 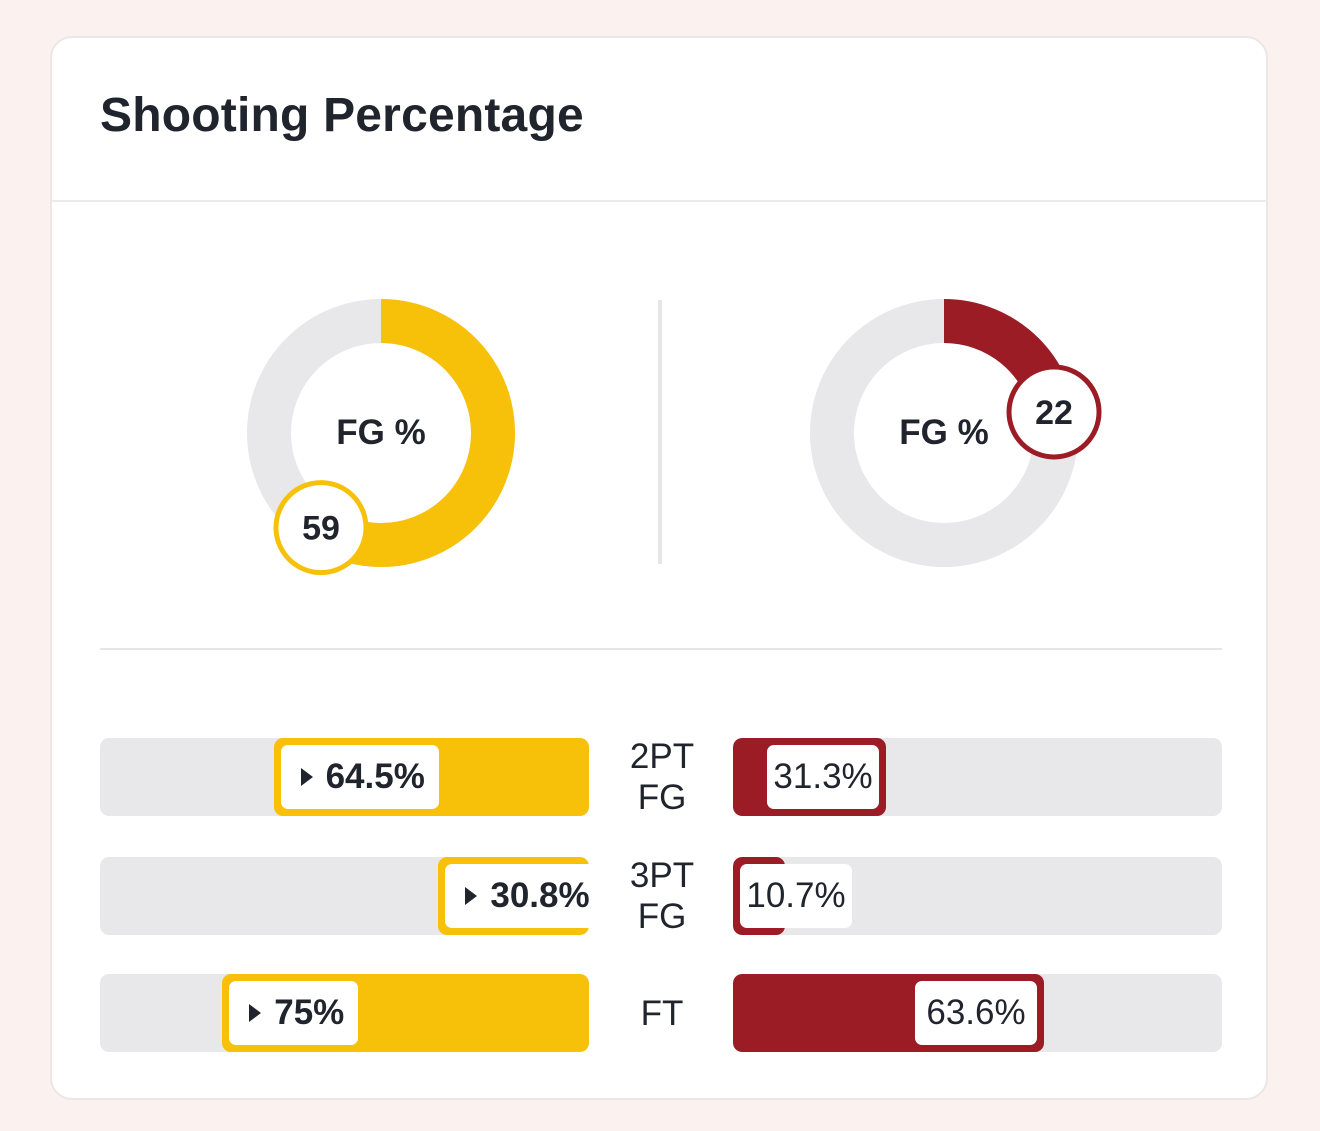 What do you see at coordinates (796, 896) in the screenshot?
I see `bar-value-label-team-b-3pt-fg: 10.7%` at bounding box center [796, 896].